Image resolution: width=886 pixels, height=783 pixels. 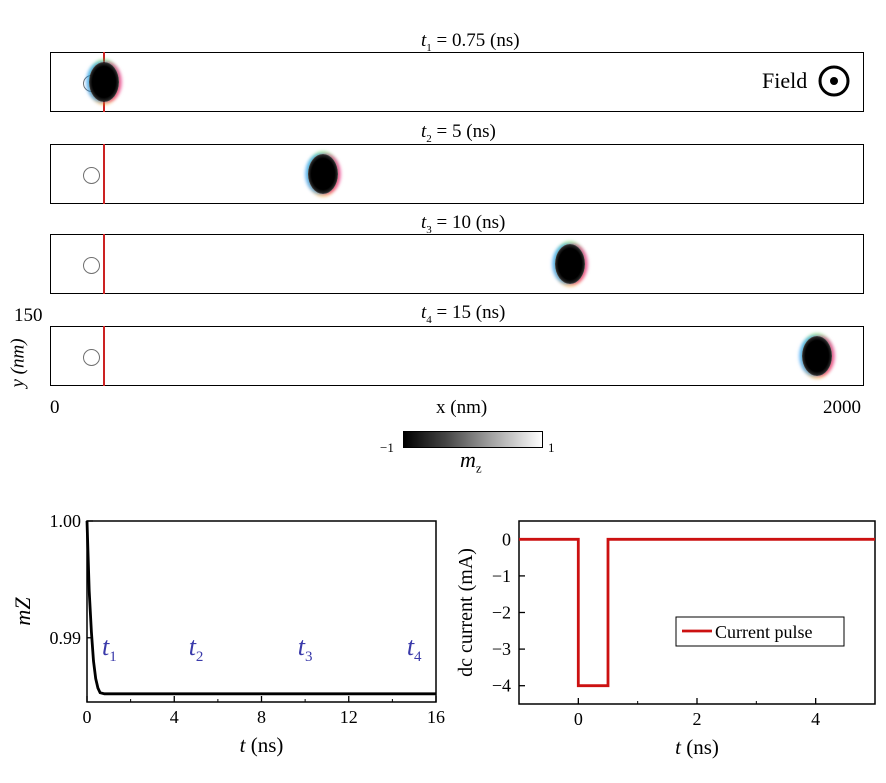 I want to click on y-tick-label: 0.99, so click(x=66, y=638).